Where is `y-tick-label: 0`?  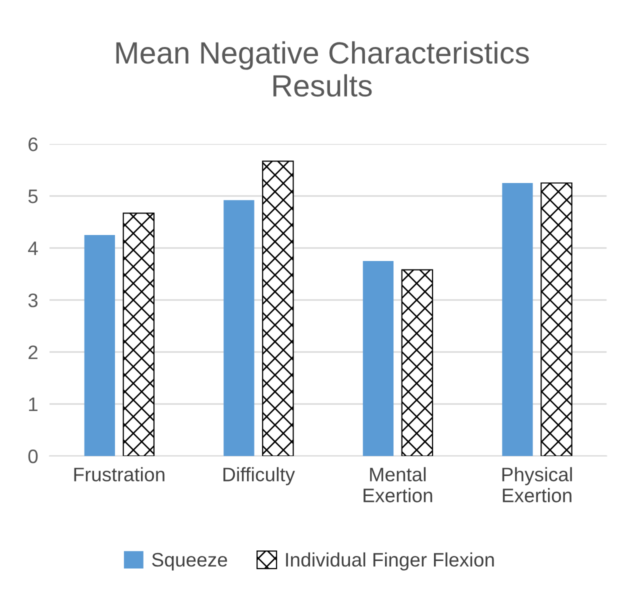 y-tick-label: 0 is located at coordinates (33, 456).